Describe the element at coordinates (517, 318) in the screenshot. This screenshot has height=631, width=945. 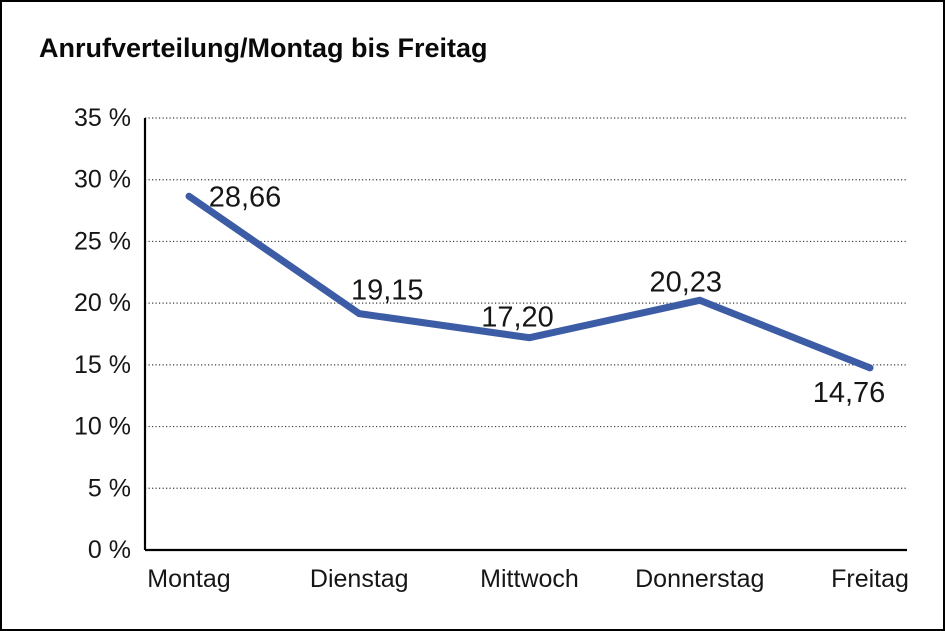
I see `data-point-label: 17,20` at that location.